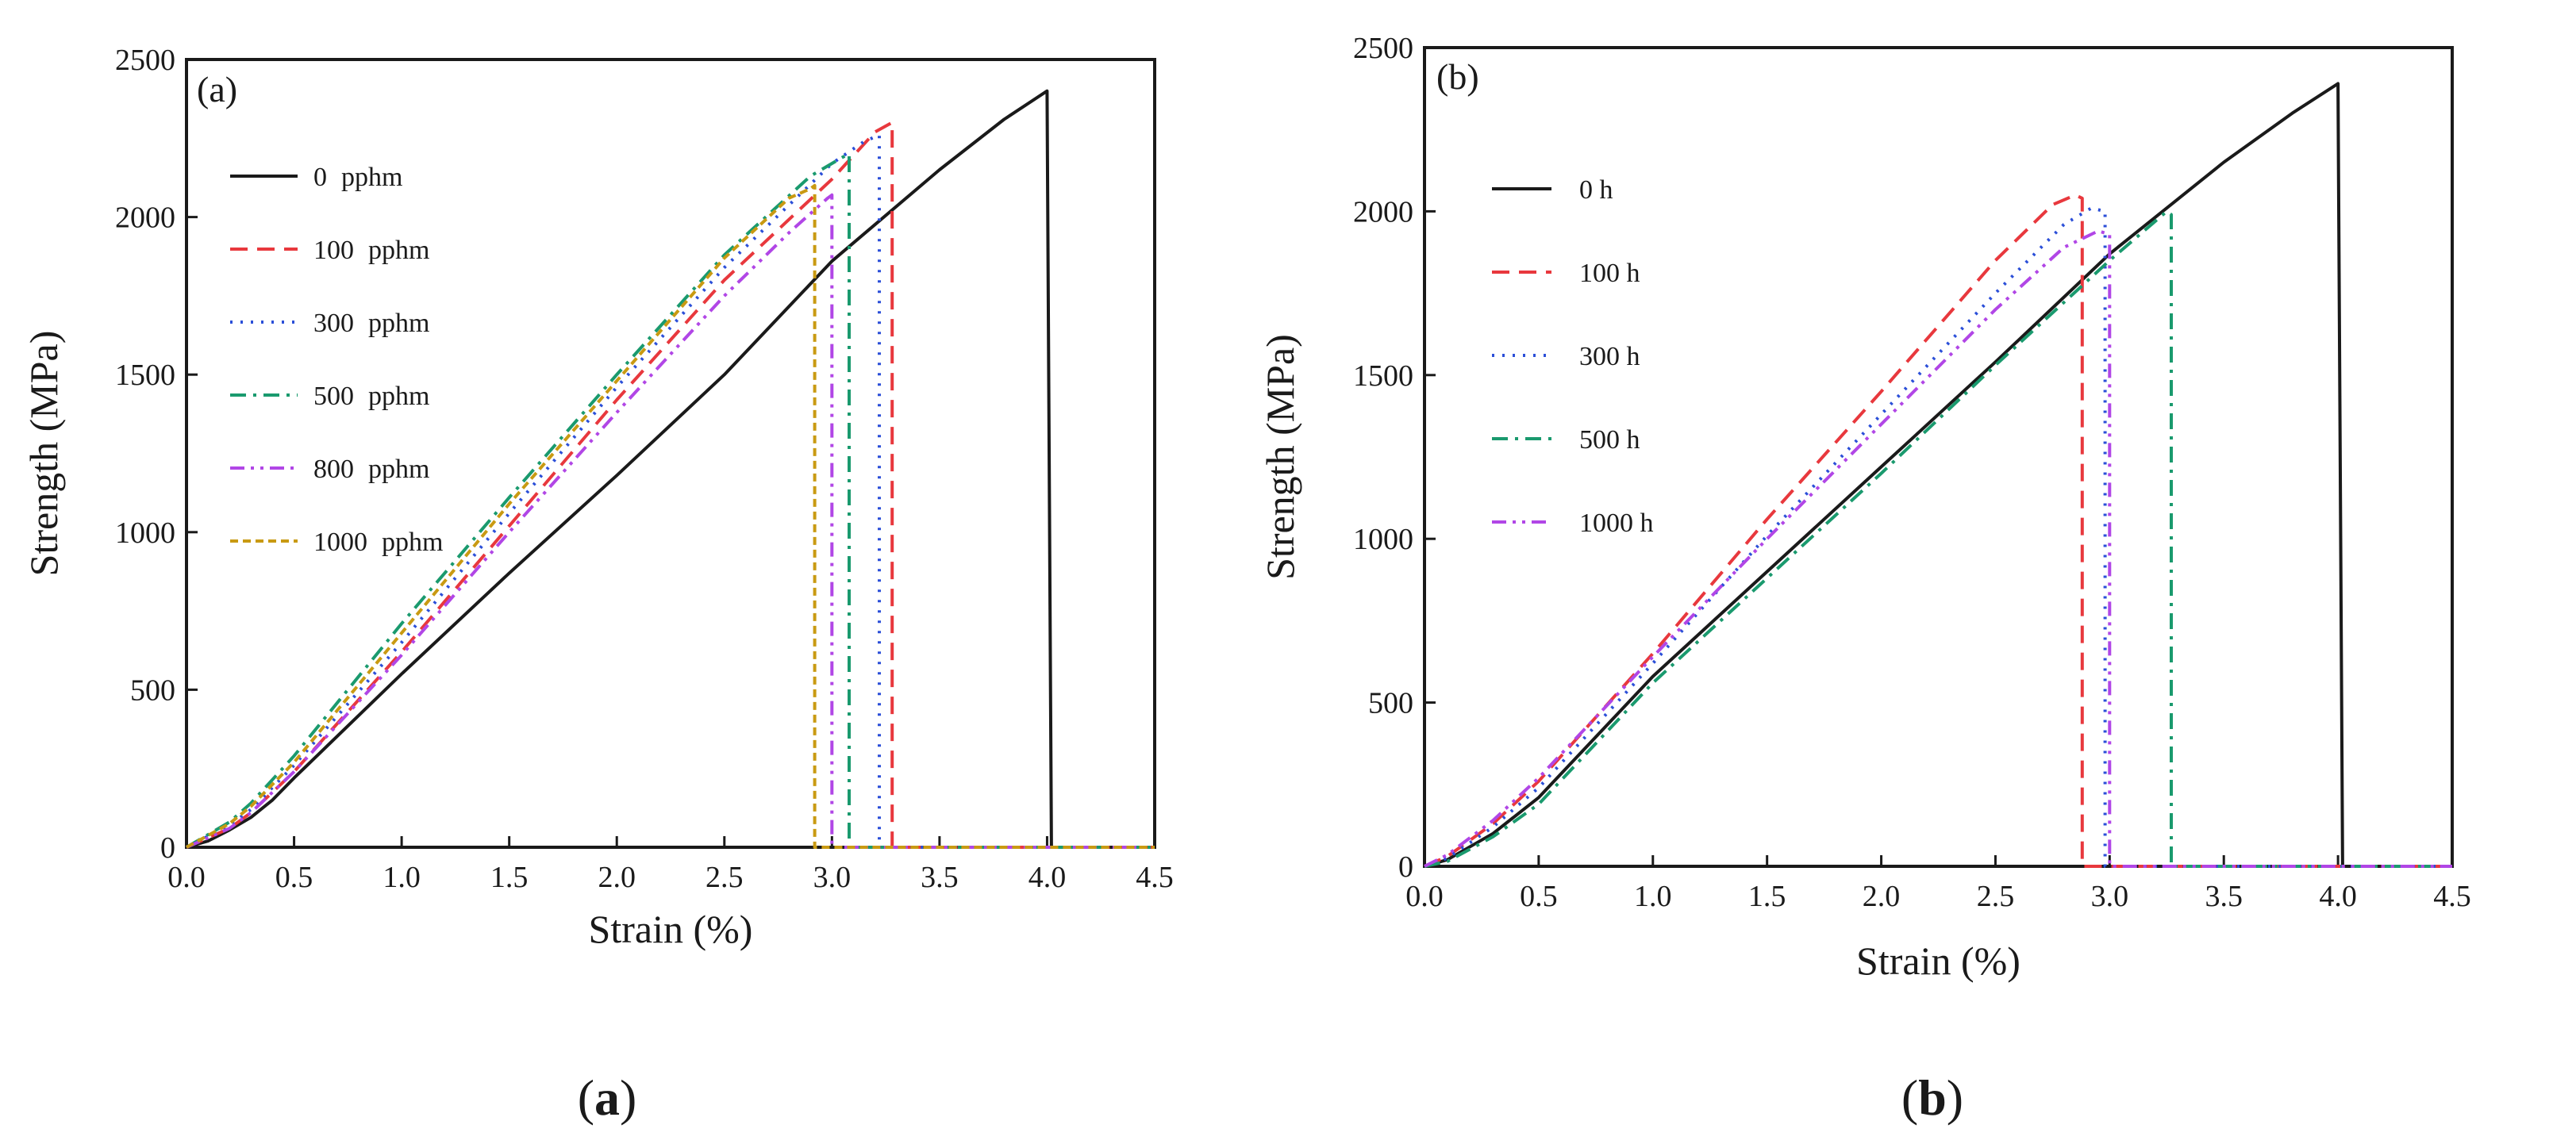  Describe the element at coordinates (333, 396) in the screenshot. I see `legend-name: 500` at that location.